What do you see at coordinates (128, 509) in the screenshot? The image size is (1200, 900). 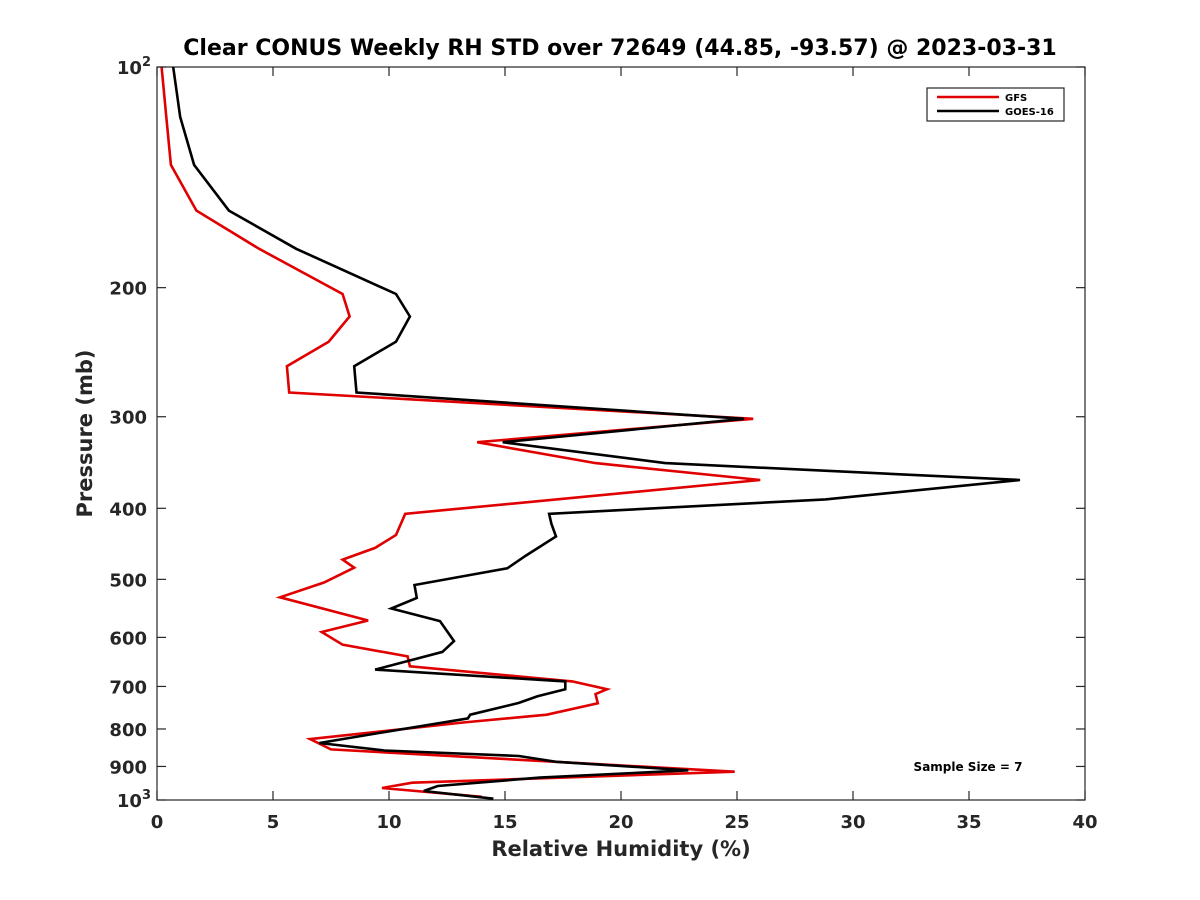 I see `y-tick-label: 400` at bounding box center [128, 509].